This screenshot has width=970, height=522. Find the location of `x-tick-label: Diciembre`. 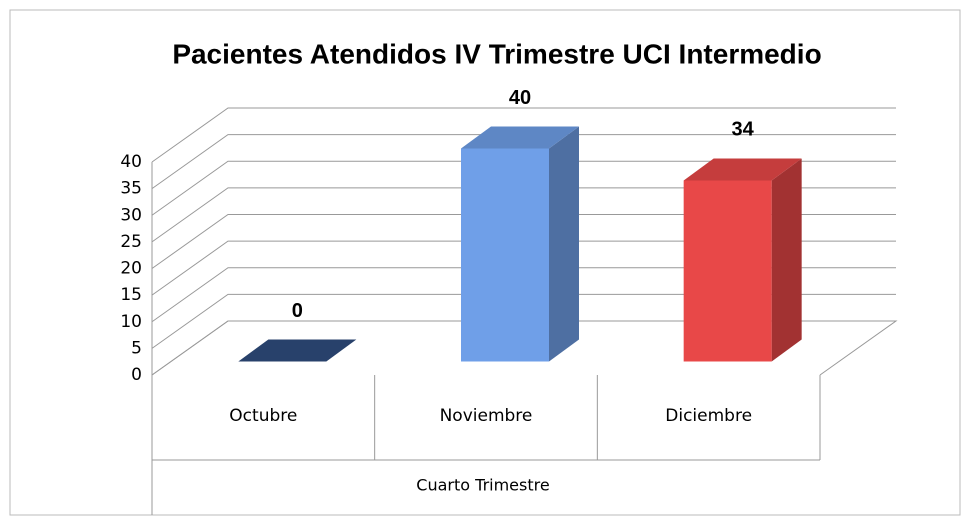

x-tick-label: Diciembre is located at coordinates (708, 416).